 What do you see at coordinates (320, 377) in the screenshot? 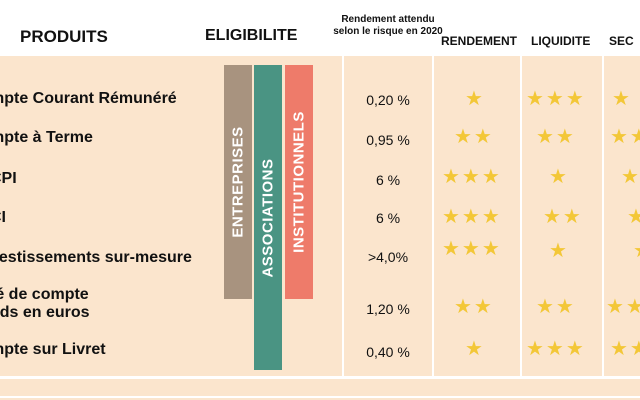
I see `table-bottom-divider` at bounding box center [320, 377].